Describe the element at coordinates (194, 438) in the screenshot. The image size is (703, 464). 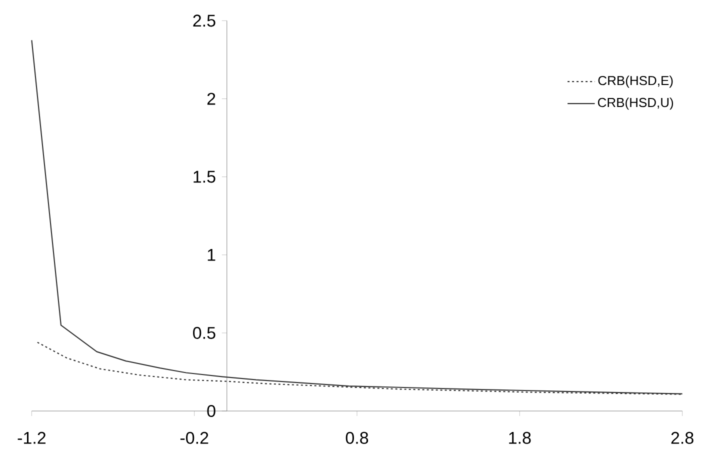
I see `x-tick-label: -0.2` at that location.